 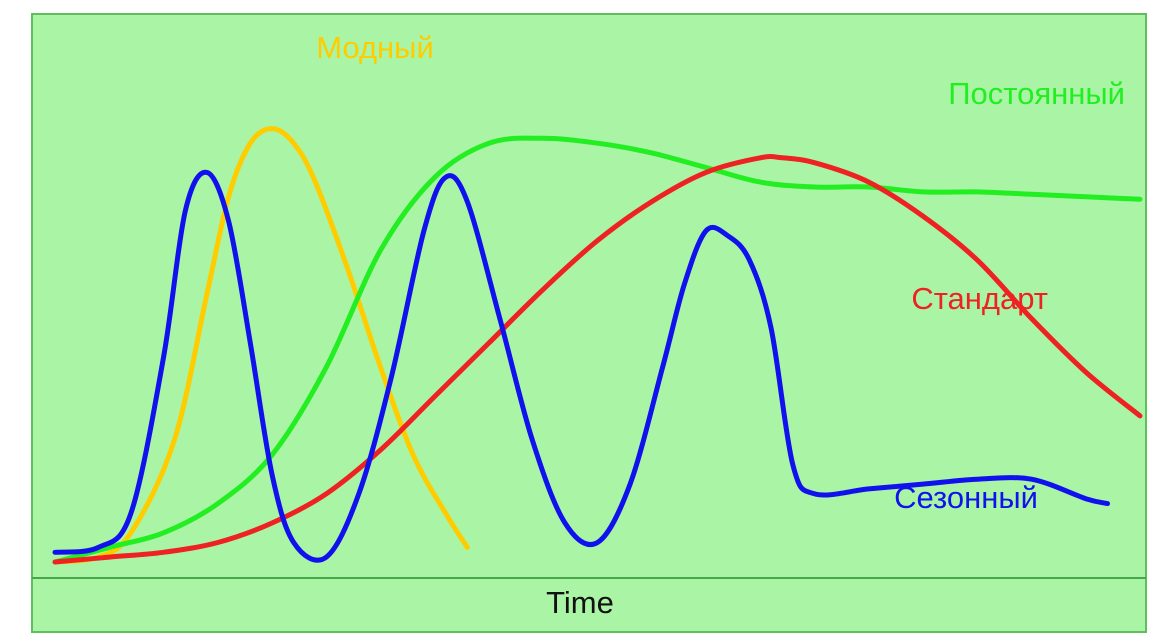 I want to click on series-label-standard: Стандарт, so click(x=979, y=298).